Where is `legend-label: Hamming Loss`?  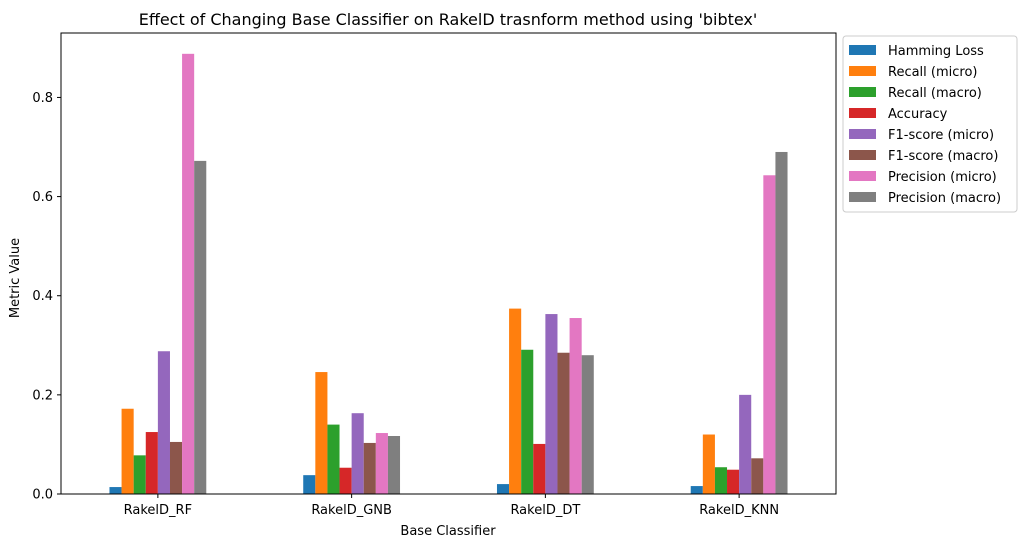 legend-label: Hamming Loss is located at coordinates (936, 51).